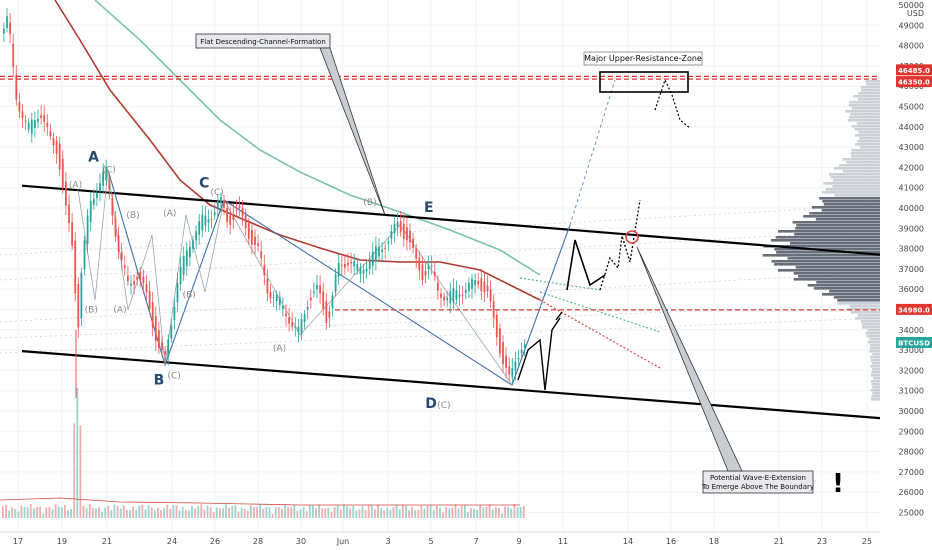 This screenshot has width=932, height=550. Describe the element at coordinates (563, 541) in the screenshot. I see `time-tick: 11` at that location.